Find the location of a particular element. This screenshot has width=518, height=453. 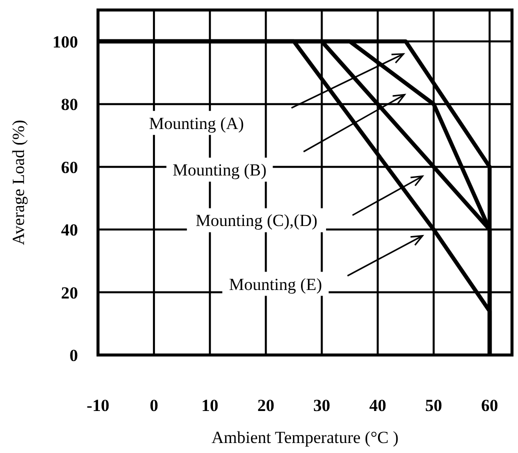

y-axis-title: Average Load (%) is located at coordinates (18, 183).